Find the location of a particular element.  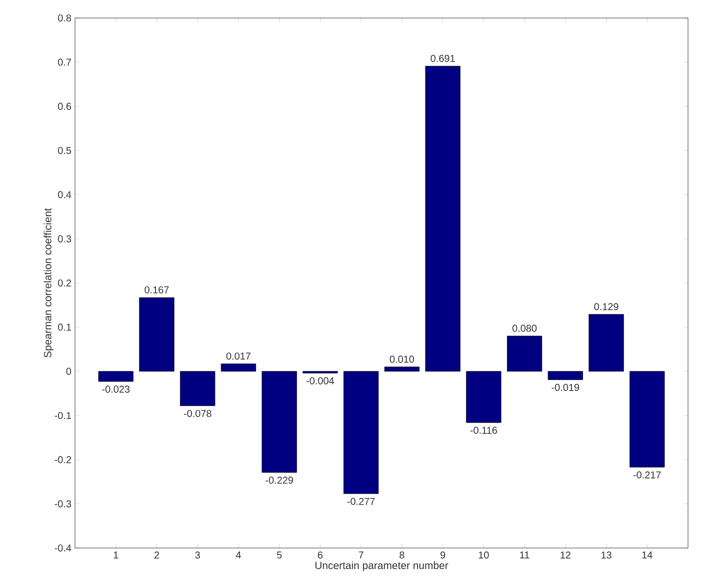

x-tick-label: 5 is located at coordinates (279, 555).